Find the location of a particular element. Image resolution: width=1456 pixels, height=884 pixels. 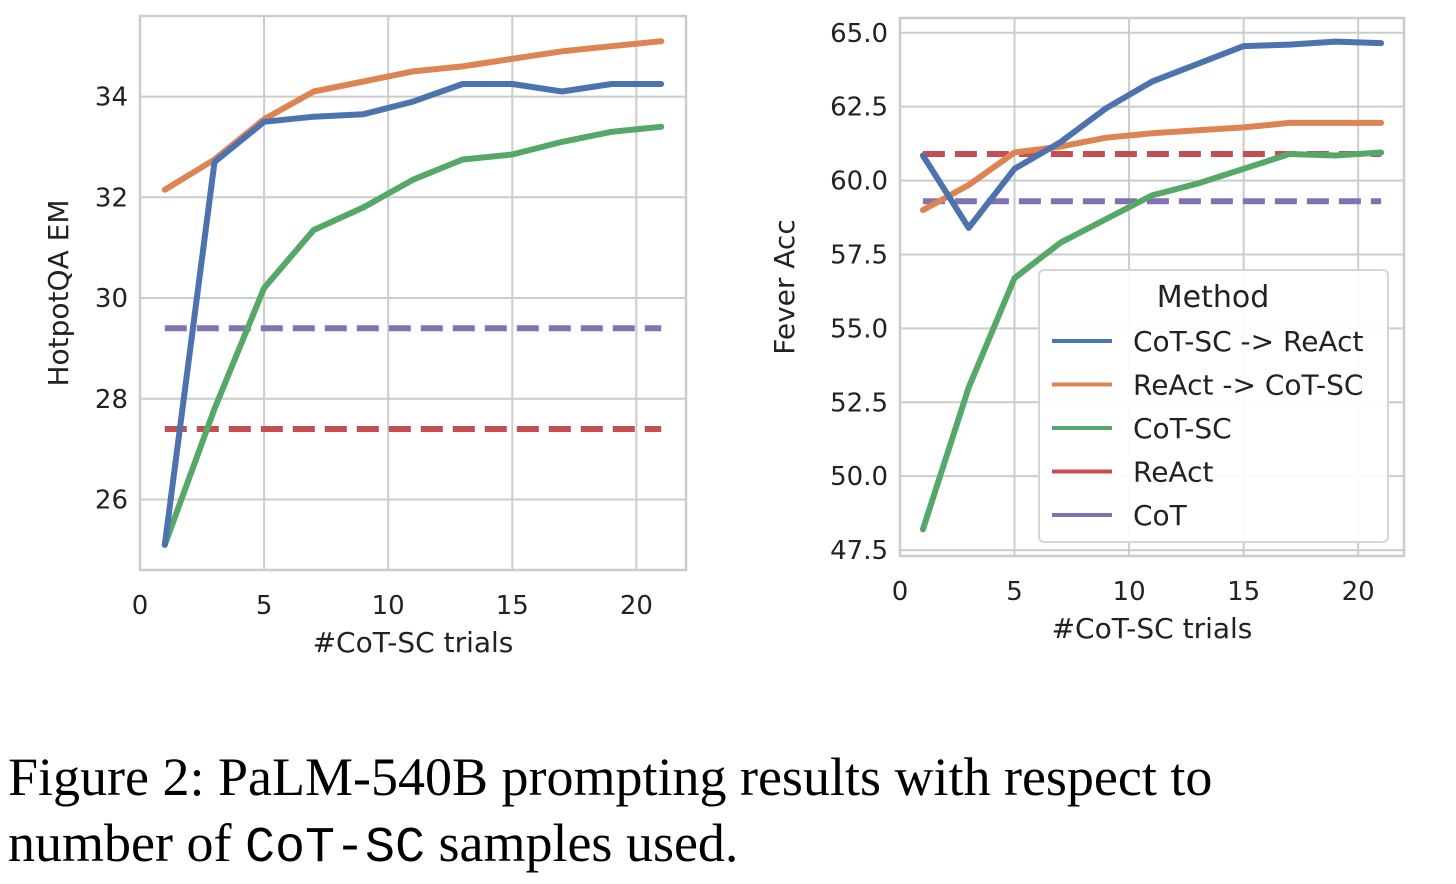

caption-line-2: number of CoT-SC samples used. is located at coordinates (728, 846).